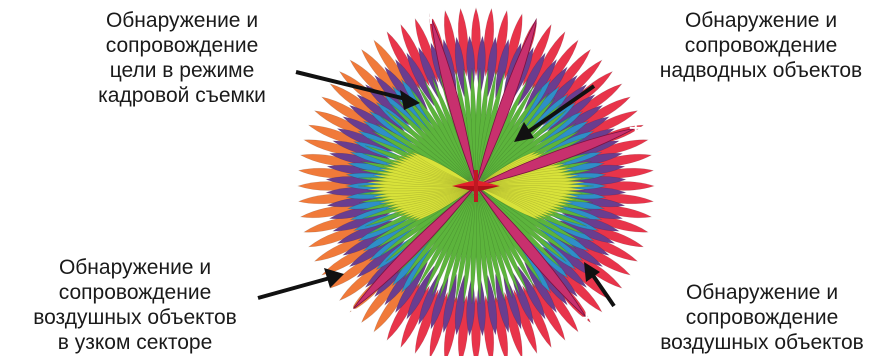 This screenshot has height=356, width=894. What do you see at coordinates (353, 86) in the screenshot?
I see `arrow-top-left` at bounding box center [353, 86].